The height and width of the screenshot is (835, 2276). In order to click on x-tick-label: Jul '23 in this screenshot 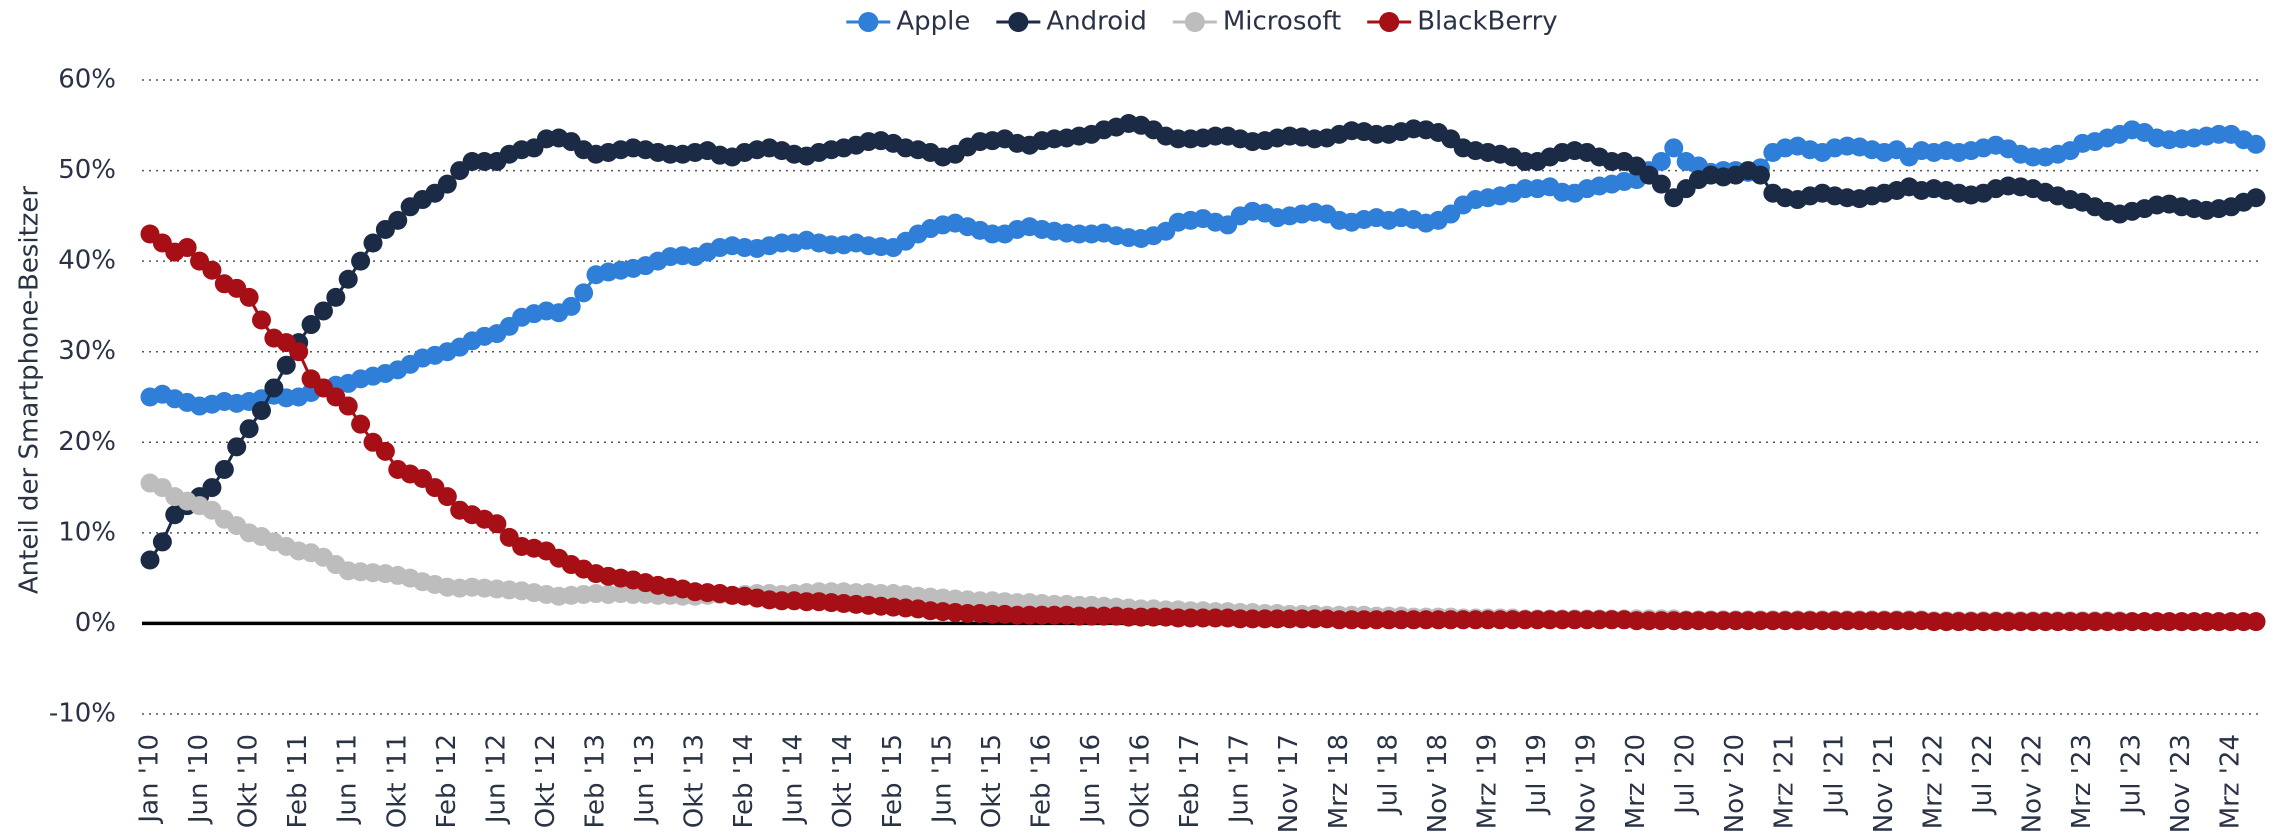, I will do `click(2132, 775)`.